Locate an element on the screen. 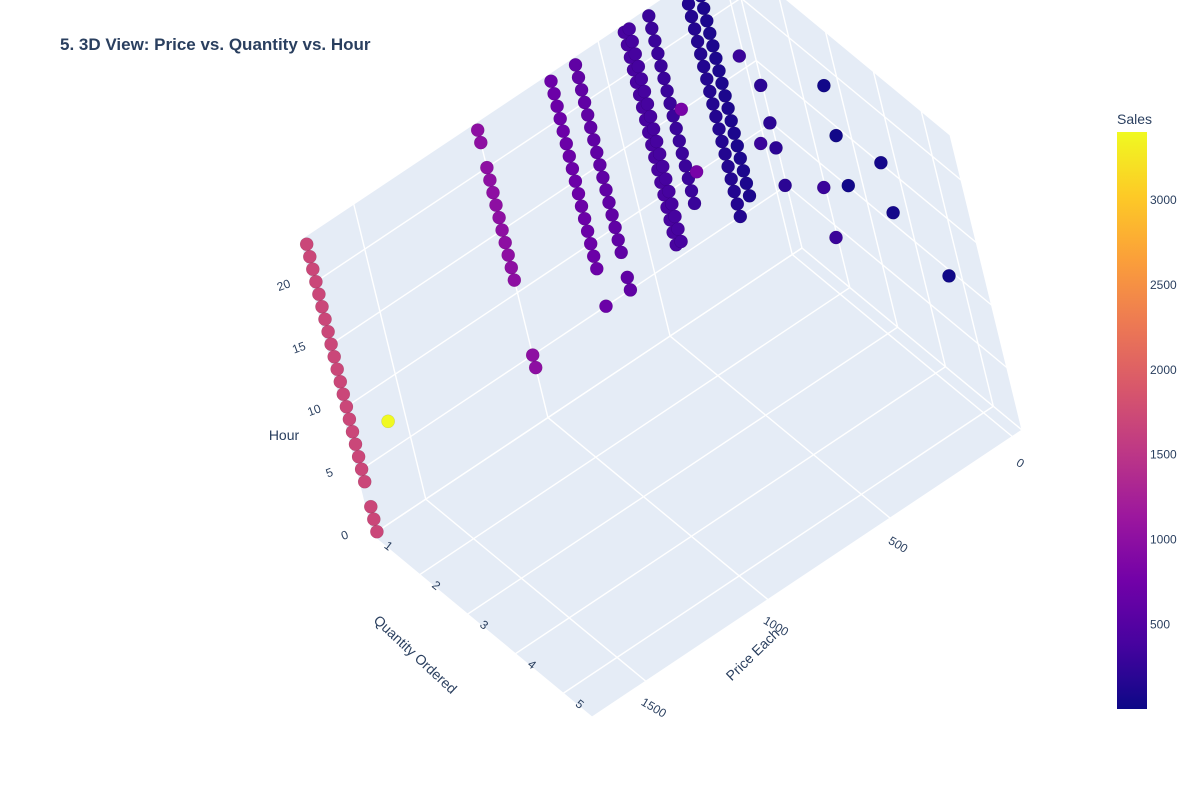 This screenshot has width=1200, height=800. colorbar: Sales 500 1000 1500 2000 2500 3000 is located at coordinates (1147, 410).